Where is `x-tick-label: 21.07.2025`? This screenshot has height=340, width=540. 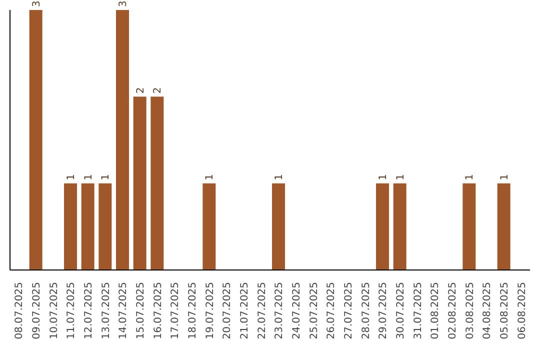 x-tick-label: 21.07.2025 is located at coordinates (245, 311).